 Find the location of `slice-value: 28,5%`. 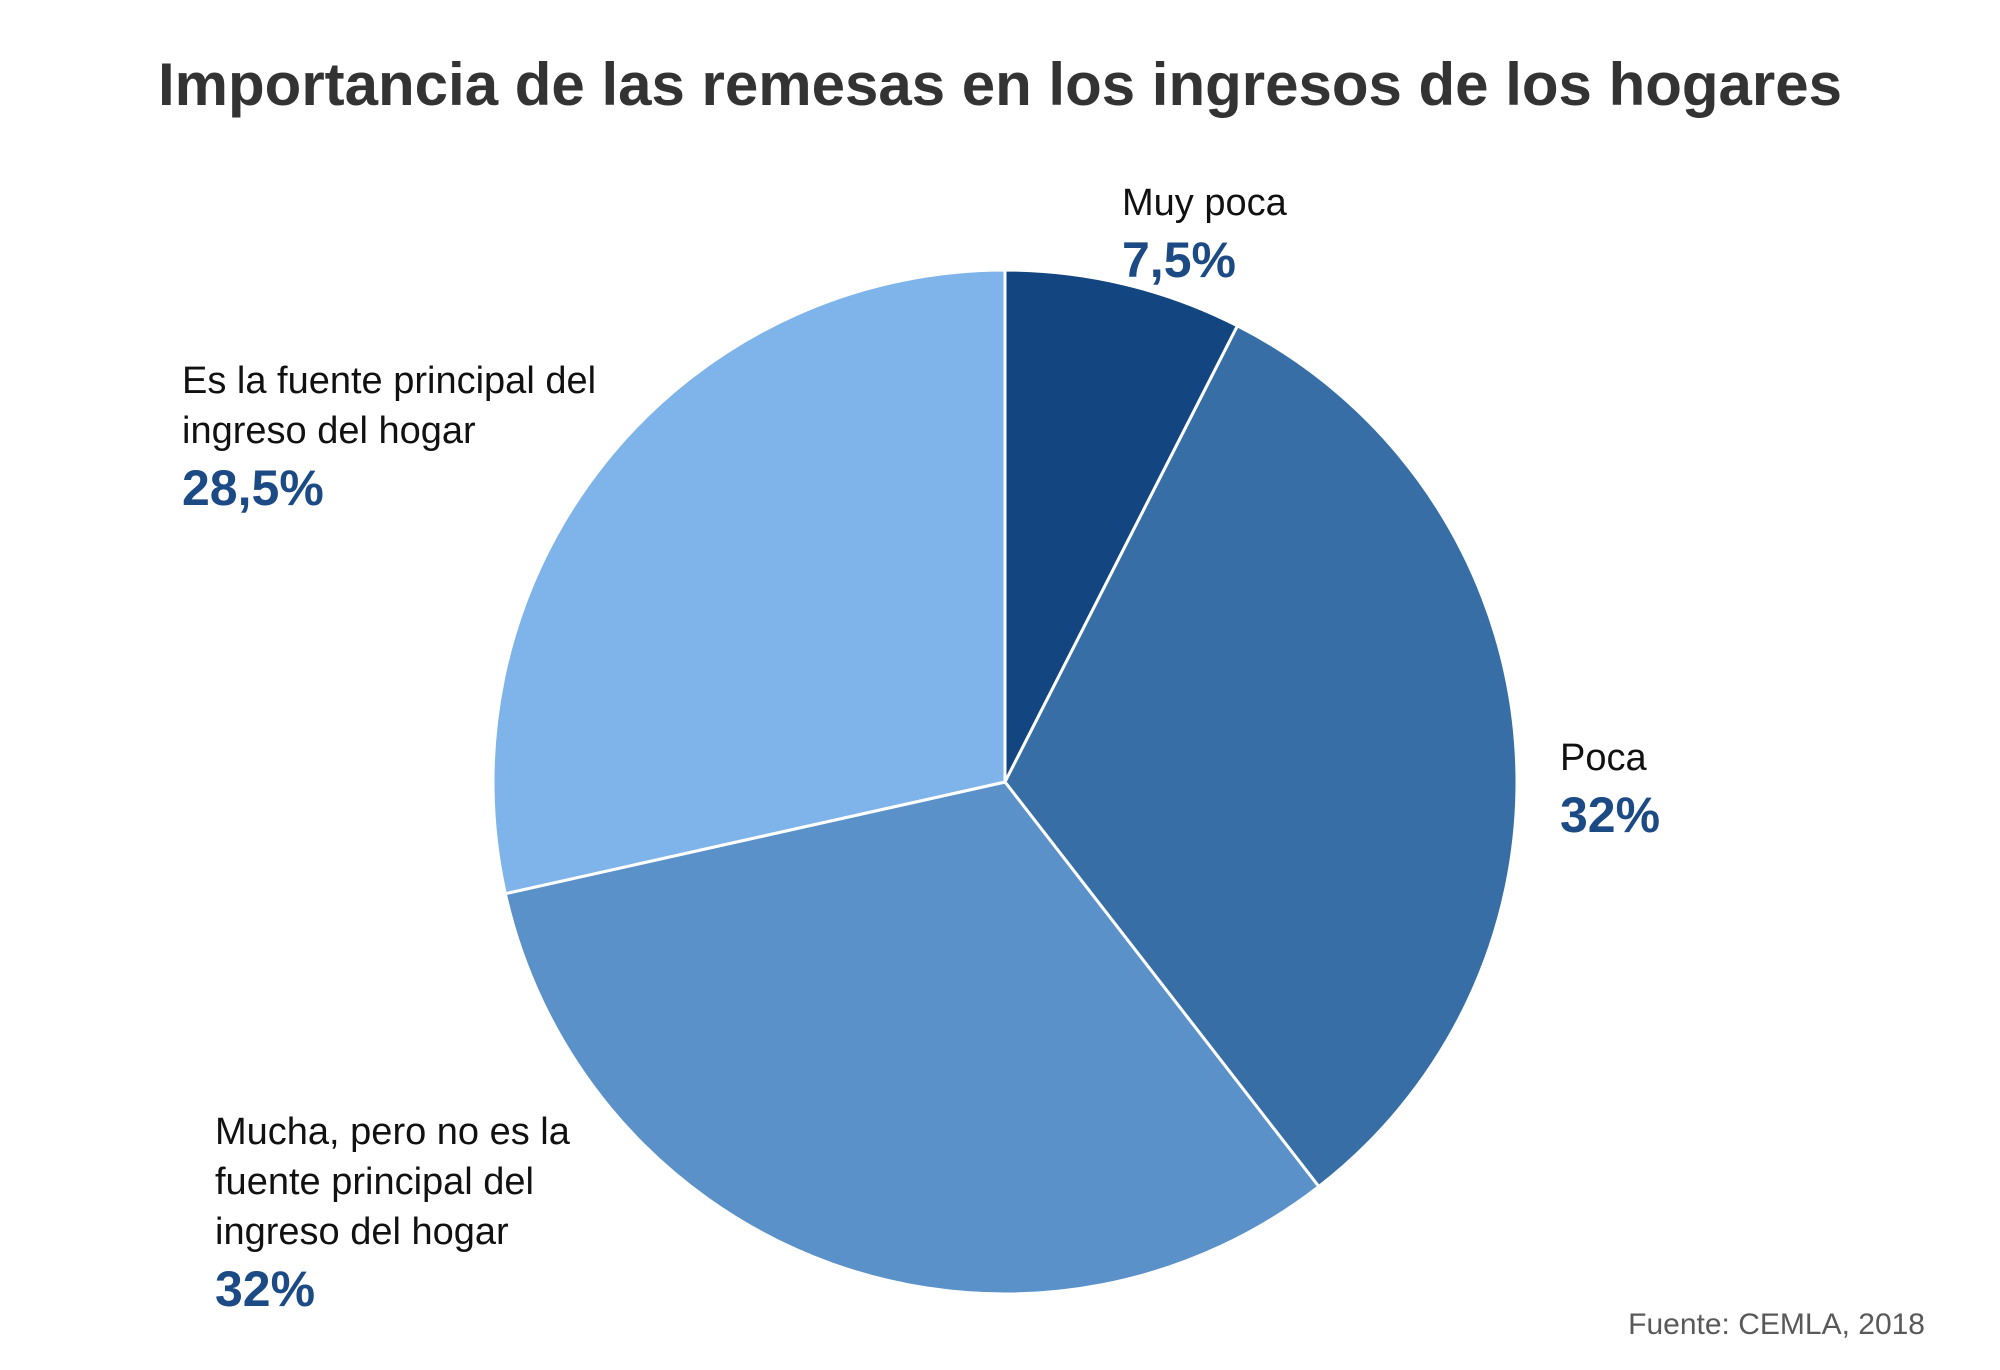

slice-value: 28,5% is located at coordinates (253, 488).